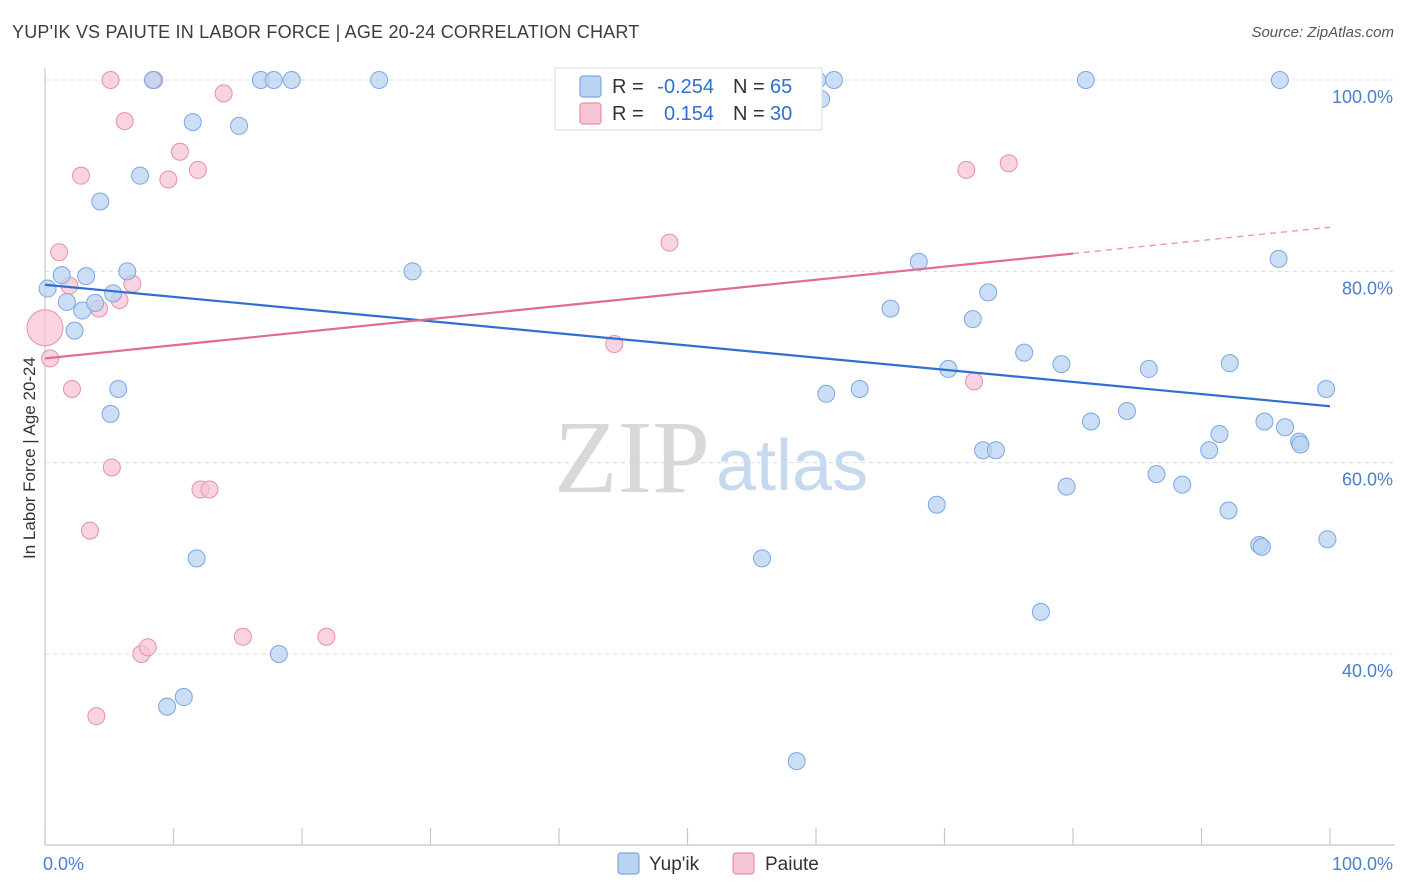 The image size is (1406, 892). I want to click on legend-r-label-yupik: R =, so click(628, 87).